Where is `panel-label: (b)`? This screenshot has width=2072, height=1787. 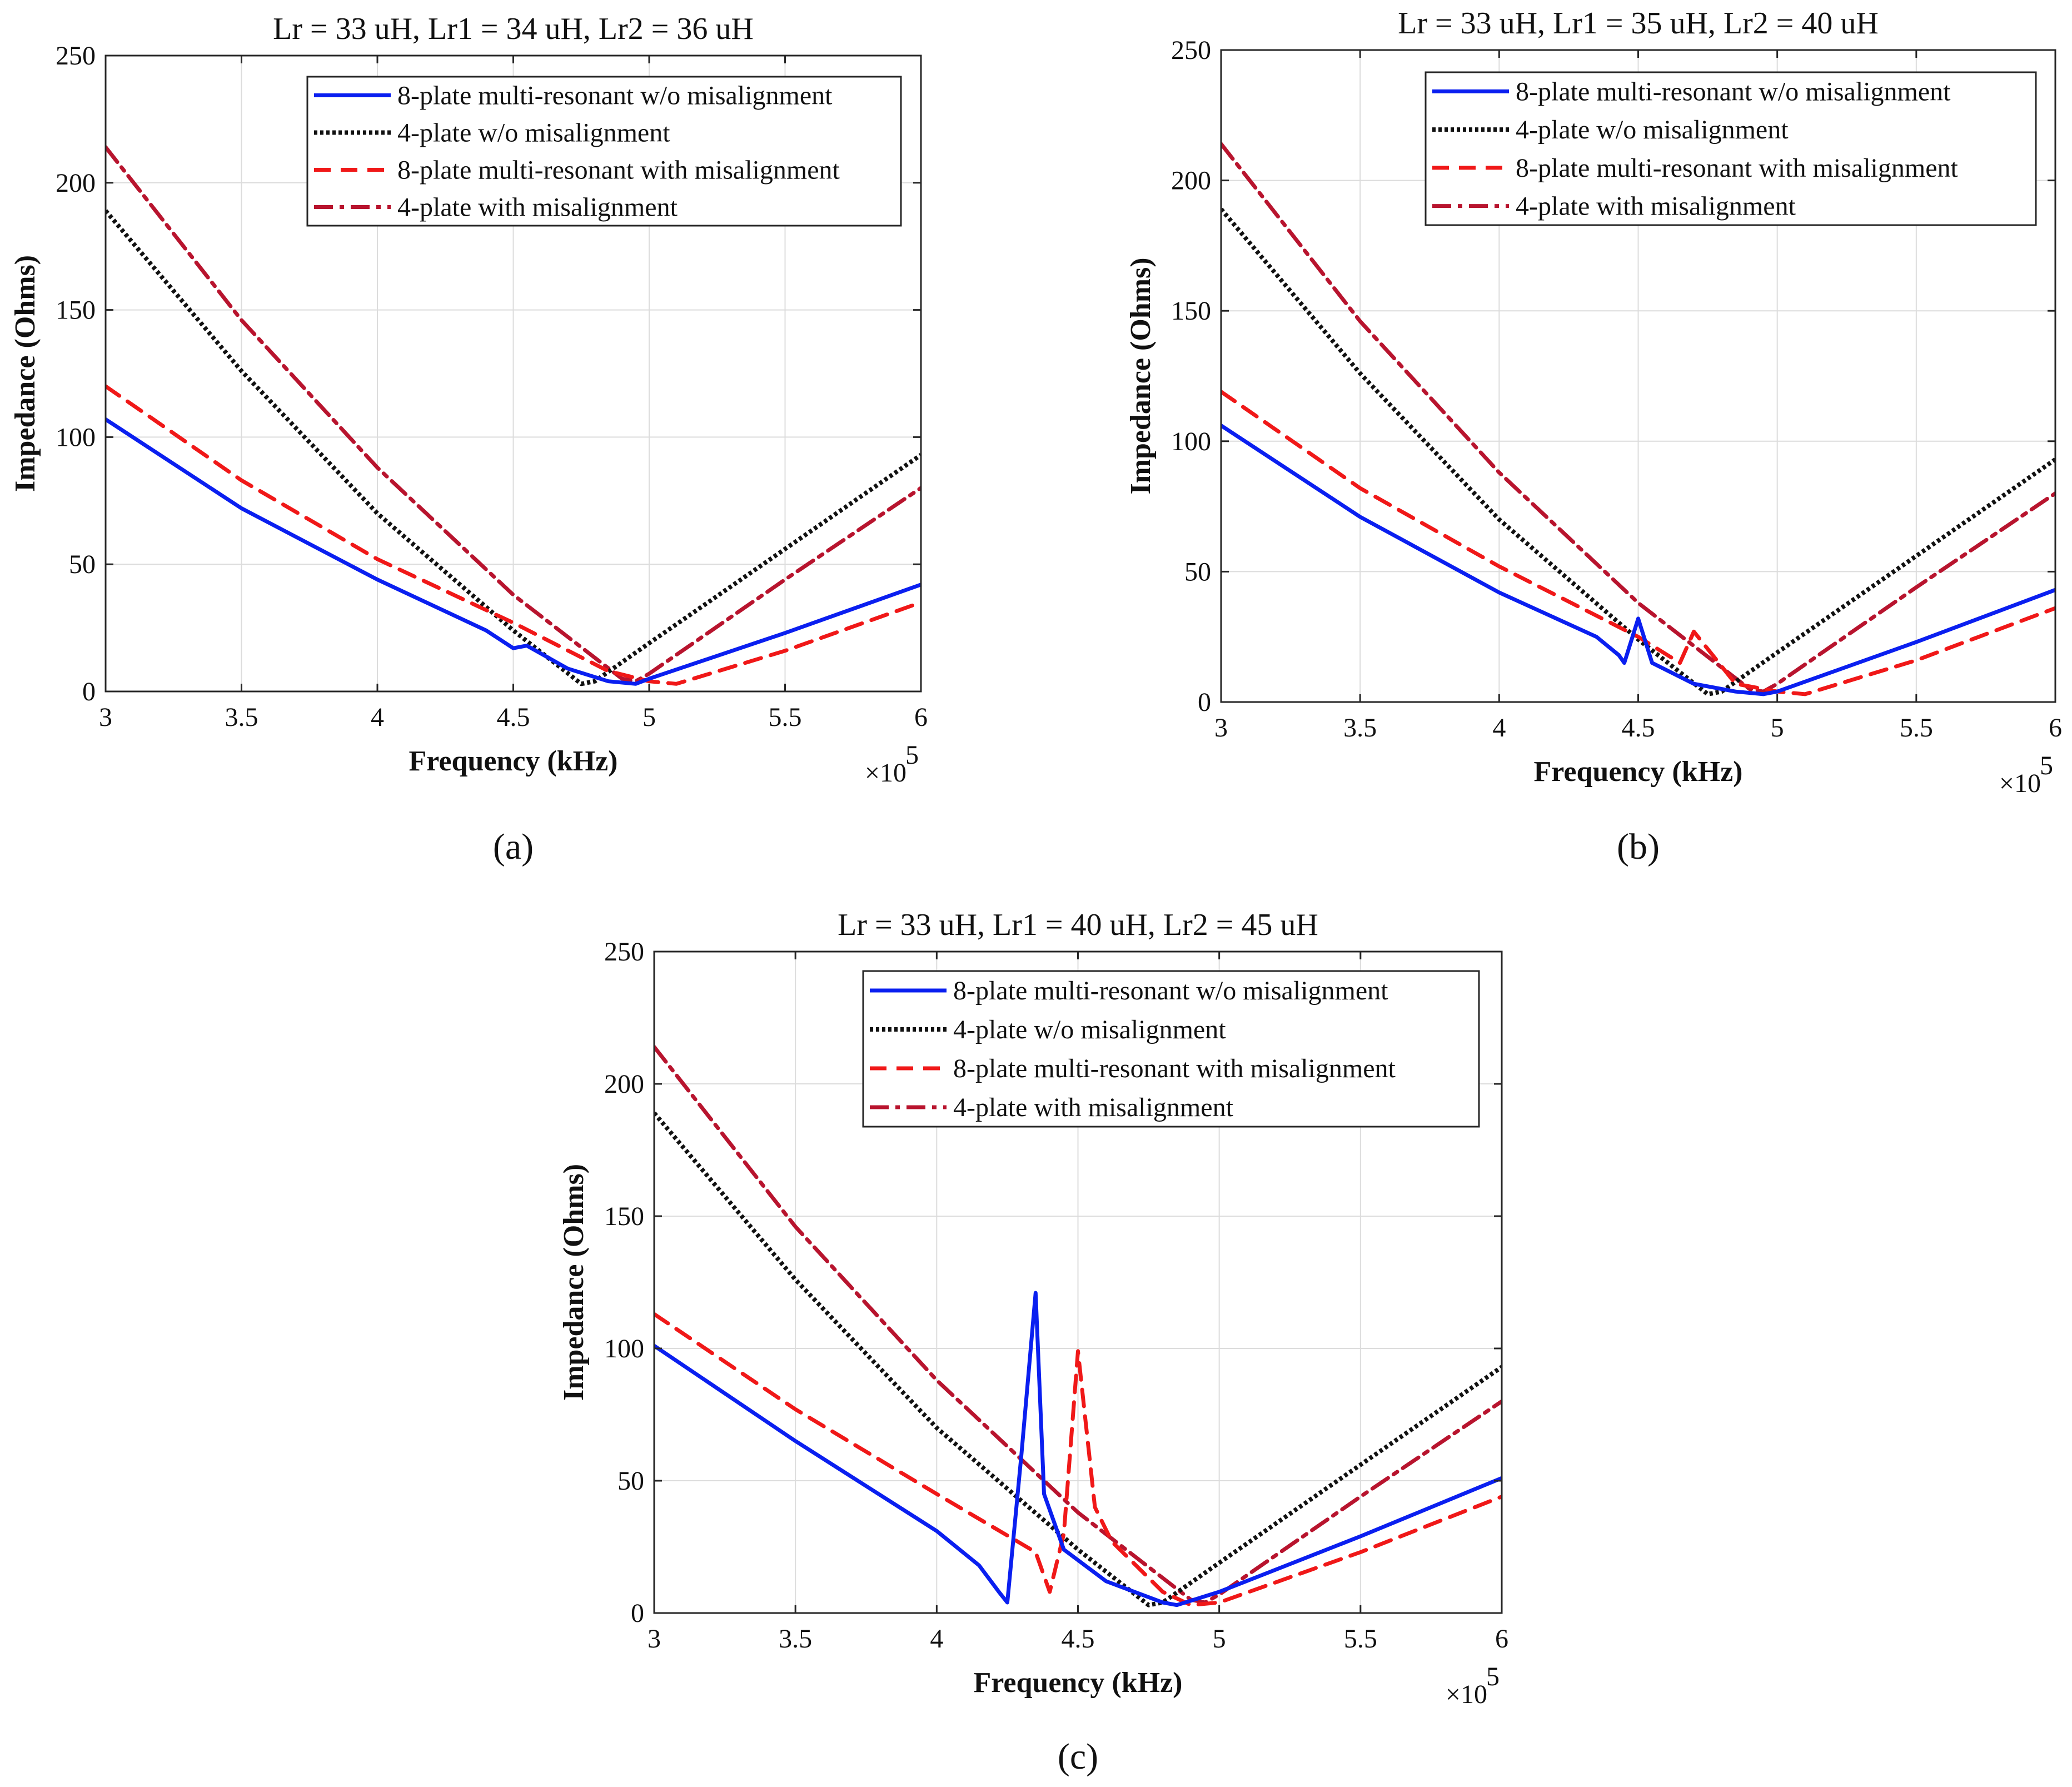 panel-label: (b) is located at coordinates (1638, 847).